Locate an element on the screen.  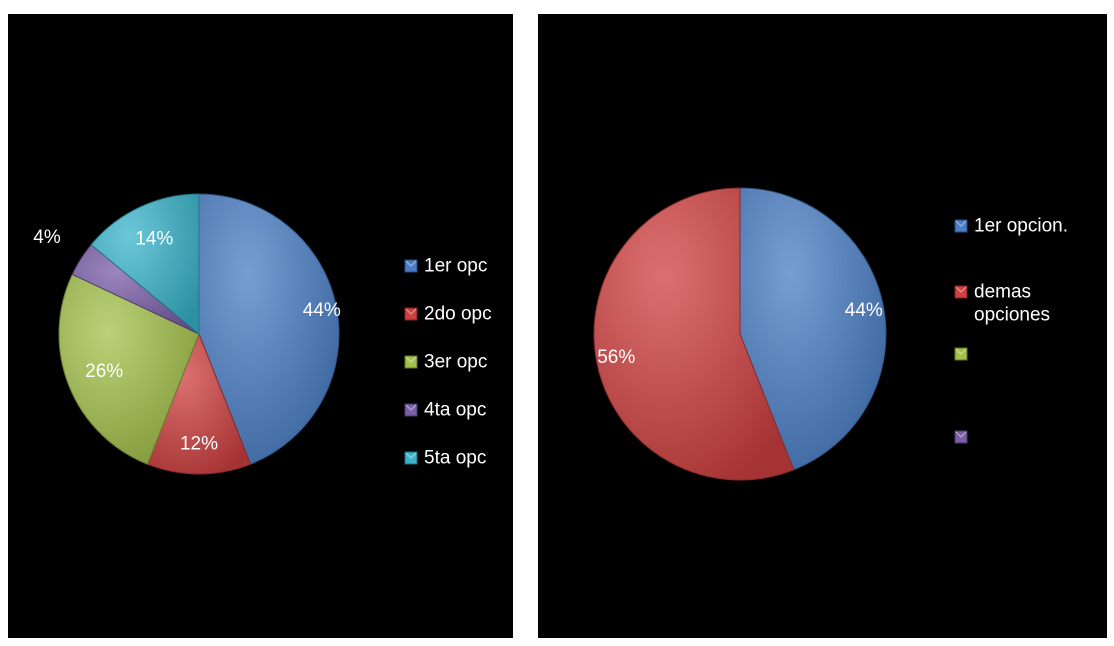
legend-label-2: opciones is located at coordinates (1012, 315).